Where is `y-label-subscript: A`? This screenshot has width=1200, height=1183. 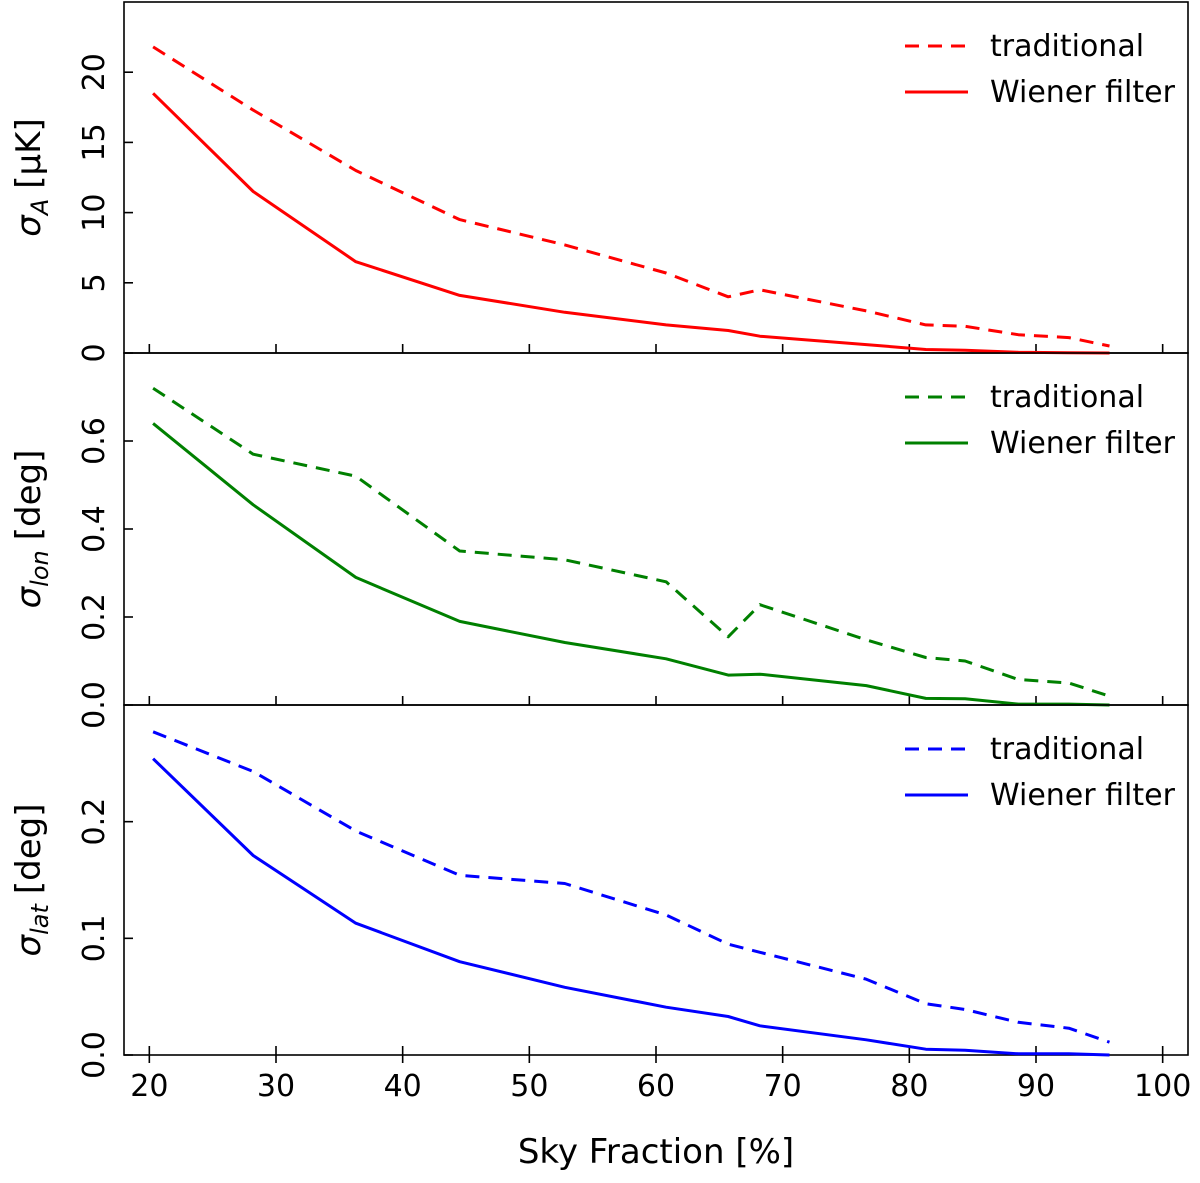 y-label-subscript: A is located at coordinates (40, 208).